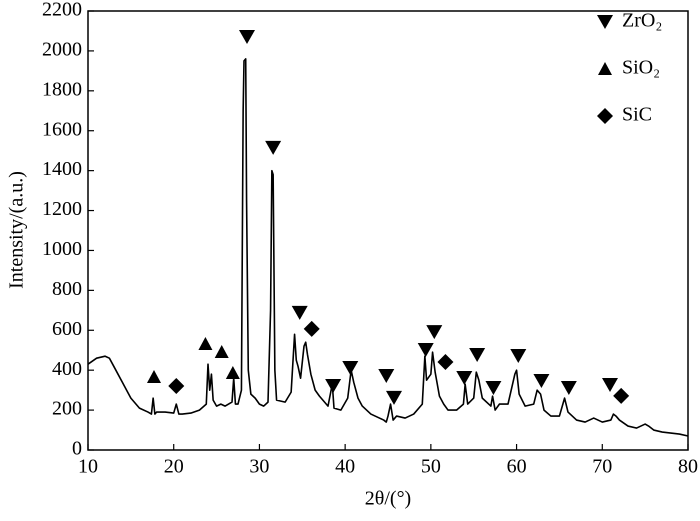 The width and height of the screenshot is (700, 521). I want to click on legend-label: SiC, so click(637, 115).